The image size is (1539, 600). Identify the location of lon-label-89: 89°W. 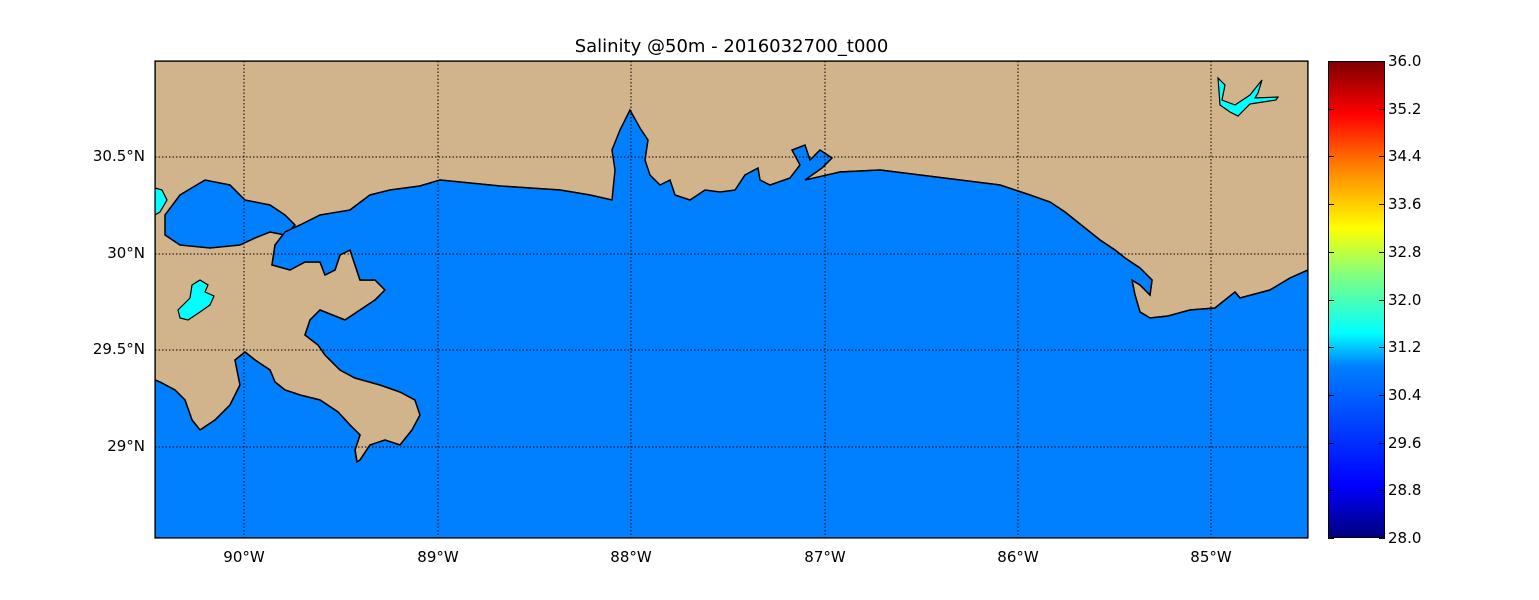
(438, 557).